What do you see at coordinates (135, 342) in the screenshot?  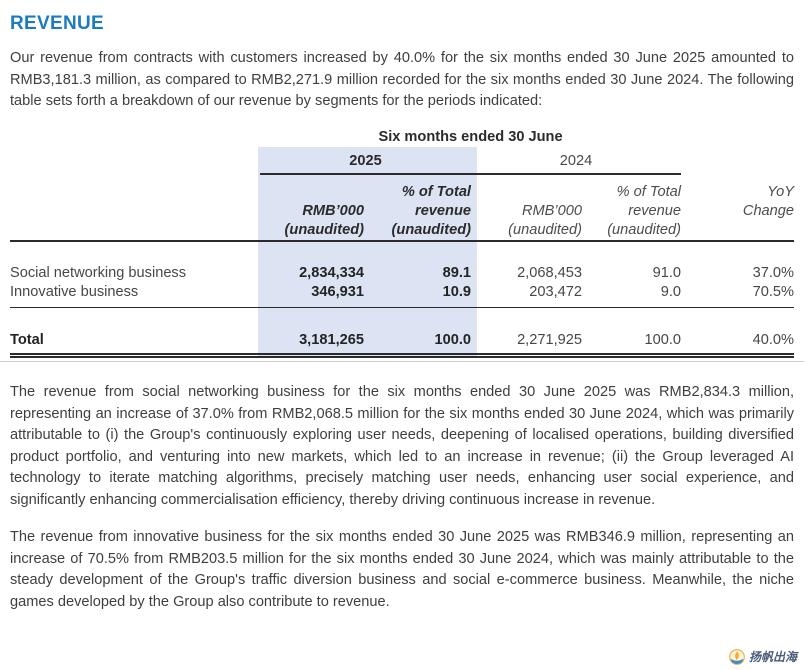 I see `row-label: Total` at bounding box center [135, 342].